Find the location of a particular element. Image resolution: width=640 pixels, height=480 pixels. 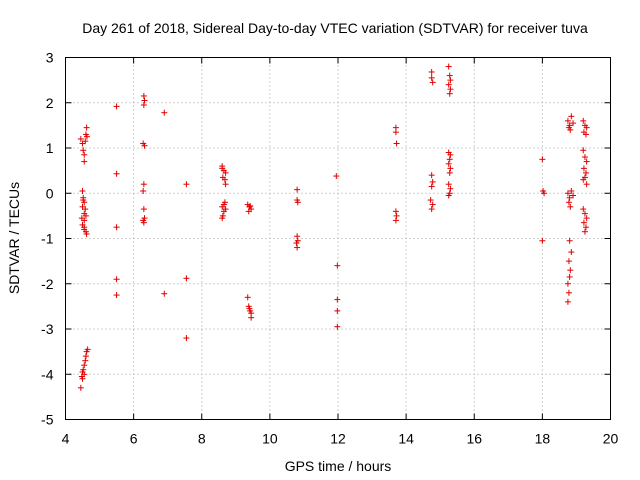

x-tick-labels: 4 6 8 10 12 14 16 18 20 is located at coordinates (340, 439).